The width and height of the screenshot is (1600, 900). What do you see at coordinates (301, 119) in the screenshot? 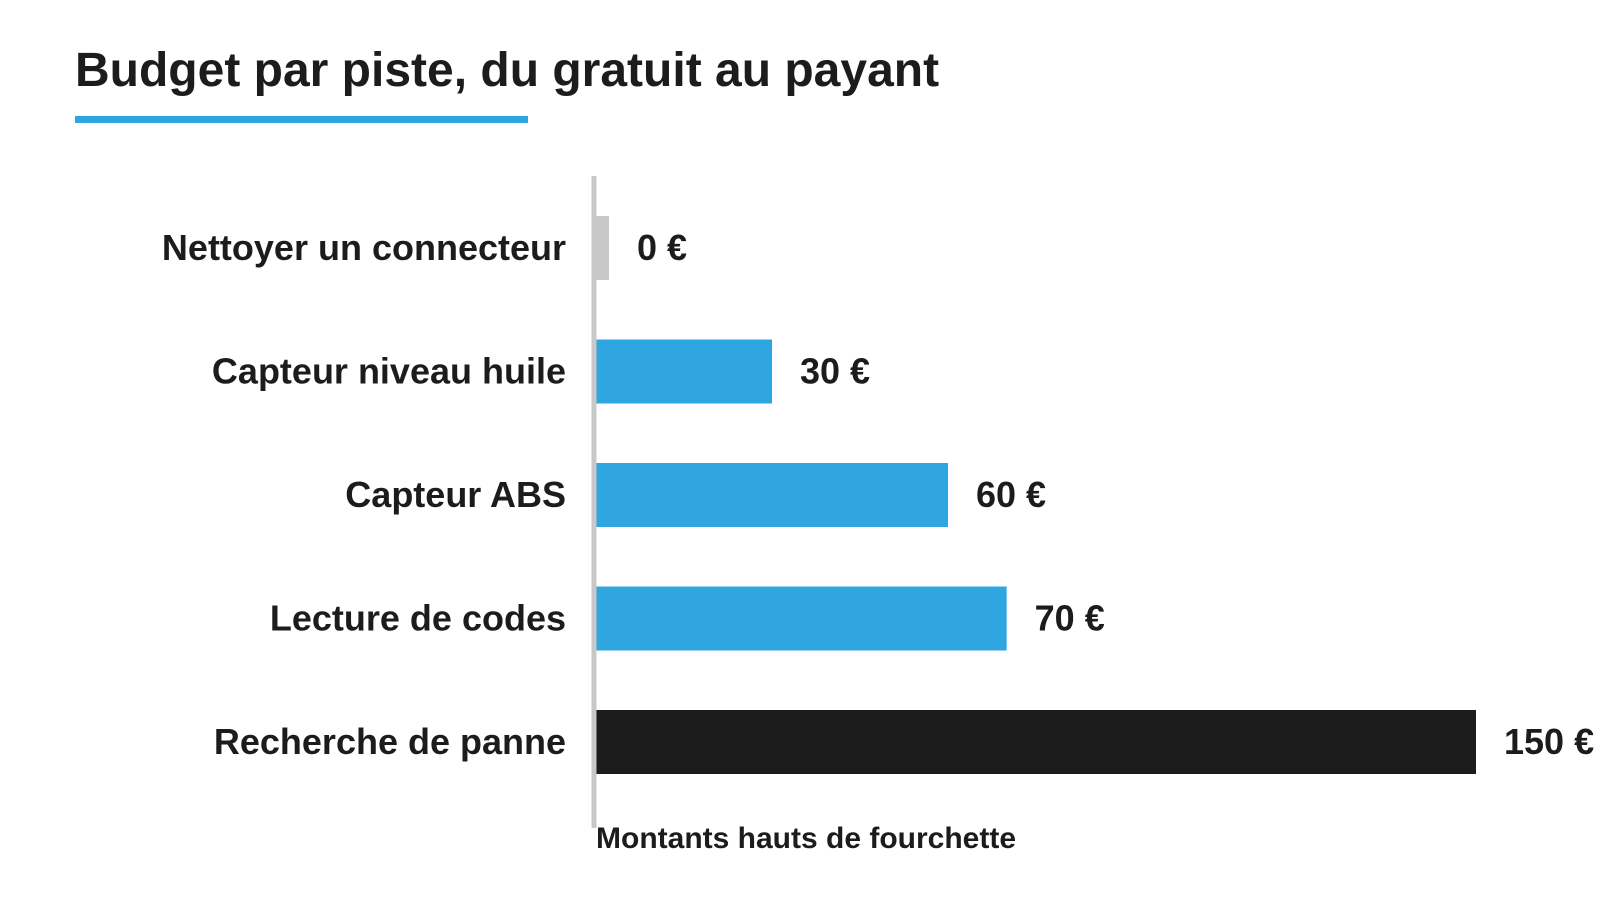
I see `title-underline` at bounding box center [301, 119].